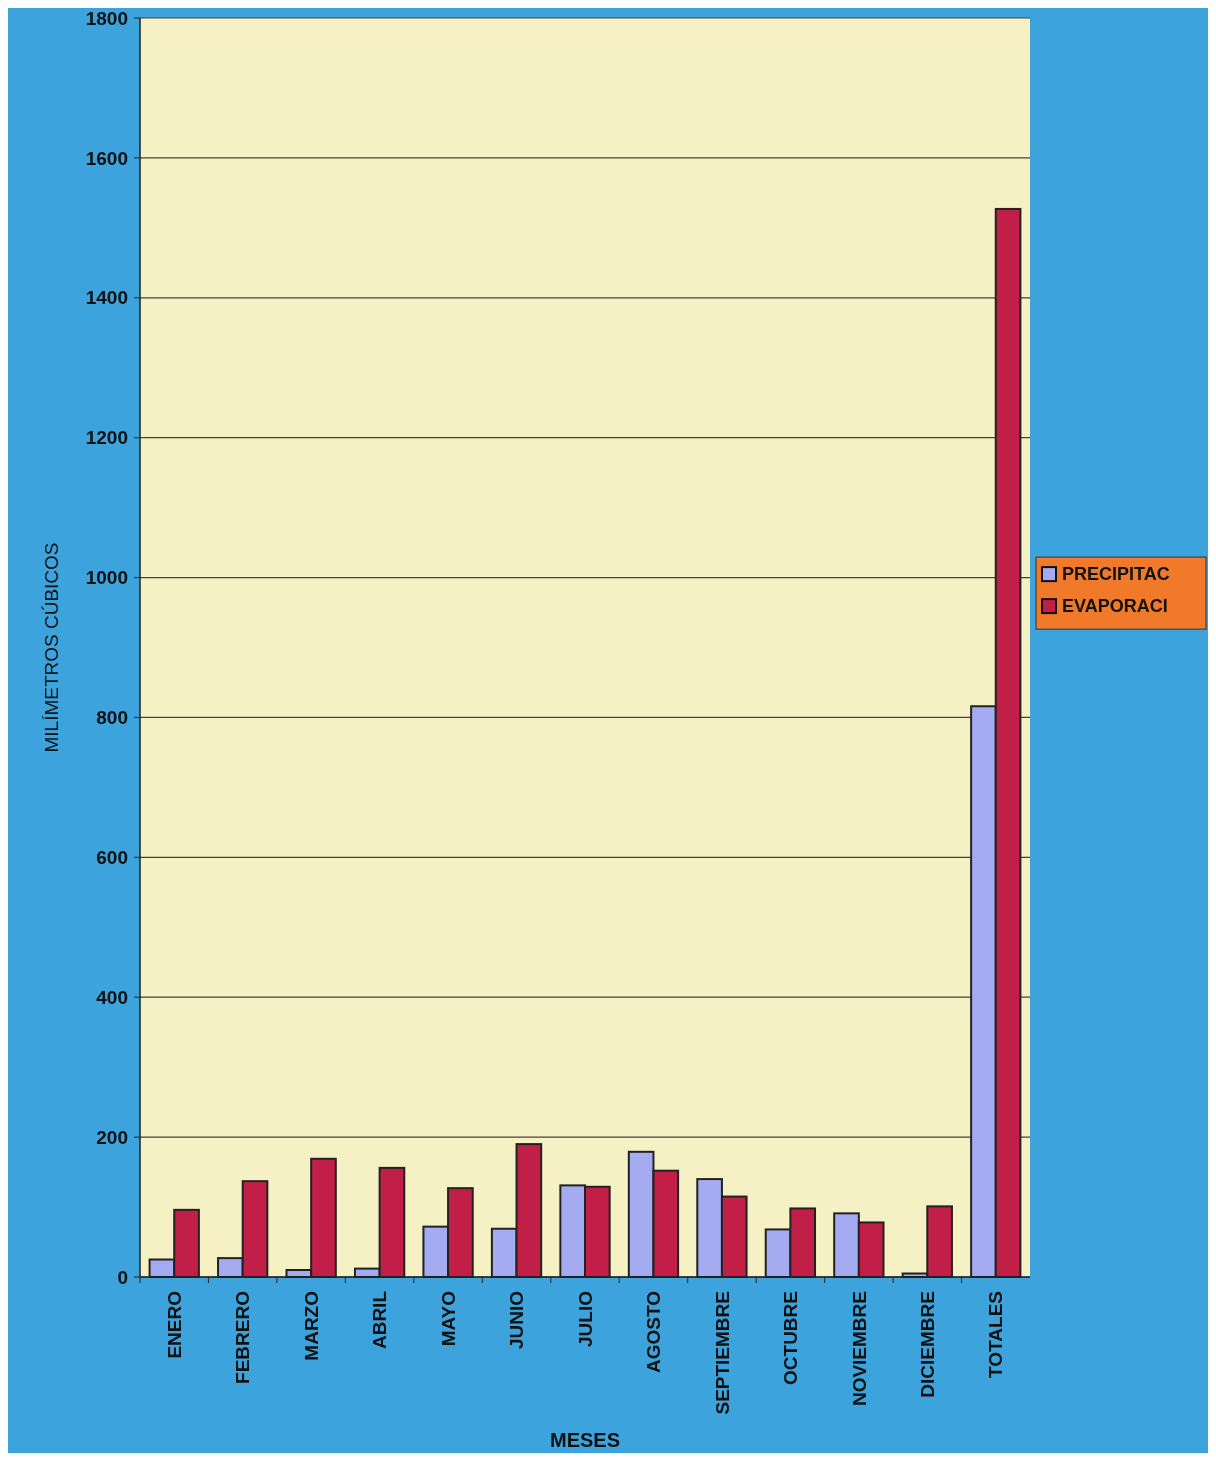  I want to click on x-tick-label: MARZO, so click(311, 1326).